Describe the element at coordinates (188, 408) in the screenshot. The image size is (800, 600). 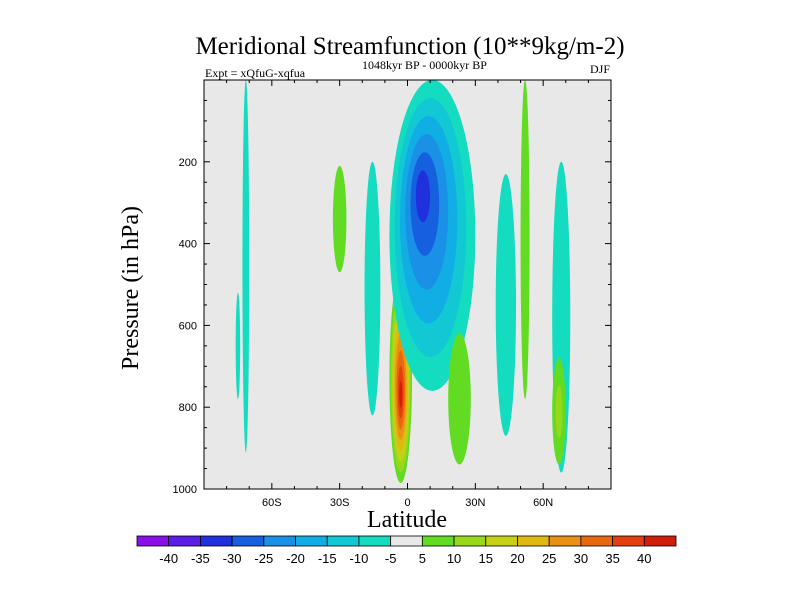
I see `y-tick-label-800: 800` at that location.